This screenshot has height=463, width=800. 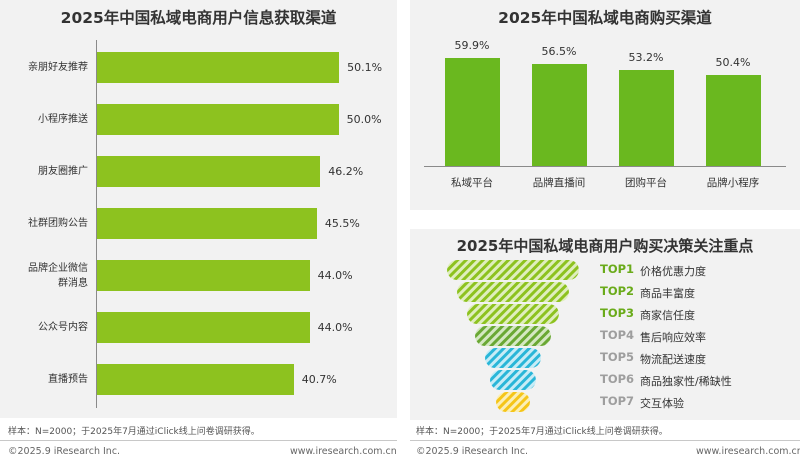 What do you see at coordinates (64, 451) in the screenshot?
I see `footer-copyright-left: ©2025.9 iResearch Inc.` at bounding box center [64, 451].